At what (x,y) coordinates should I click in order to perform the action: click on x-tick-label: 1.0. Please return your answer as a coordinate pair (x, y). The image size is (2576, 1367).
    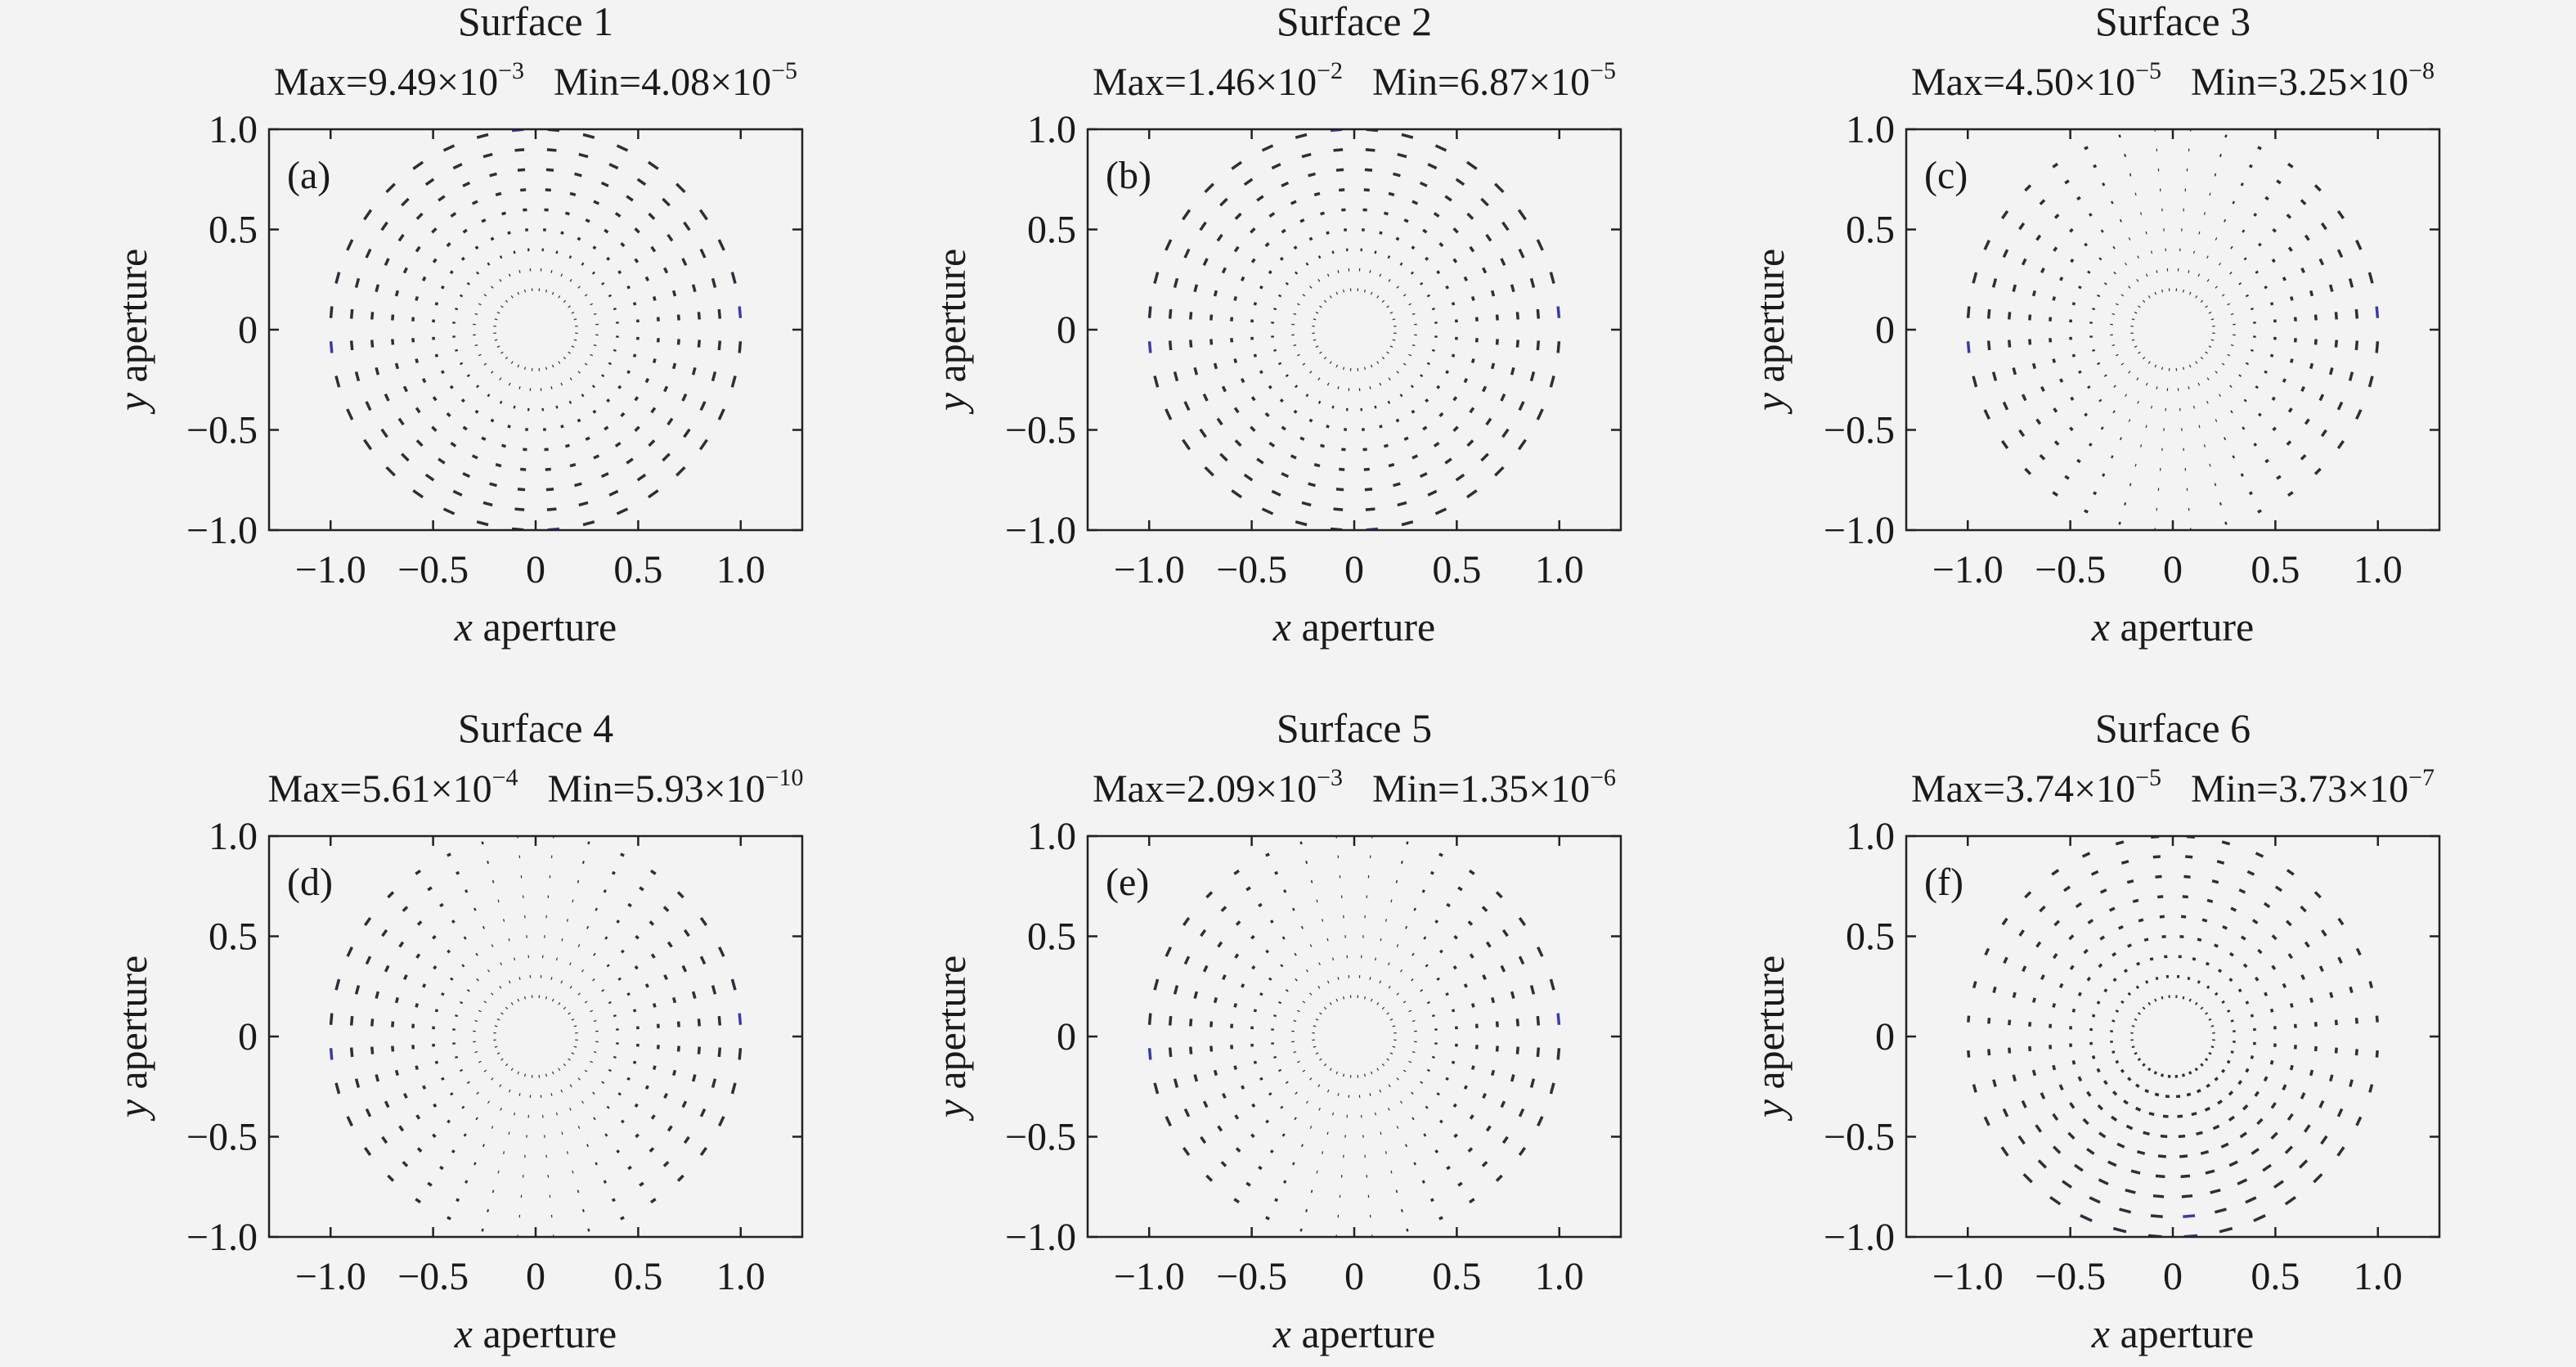
    Looking at the image, I should click on (2378, 569).